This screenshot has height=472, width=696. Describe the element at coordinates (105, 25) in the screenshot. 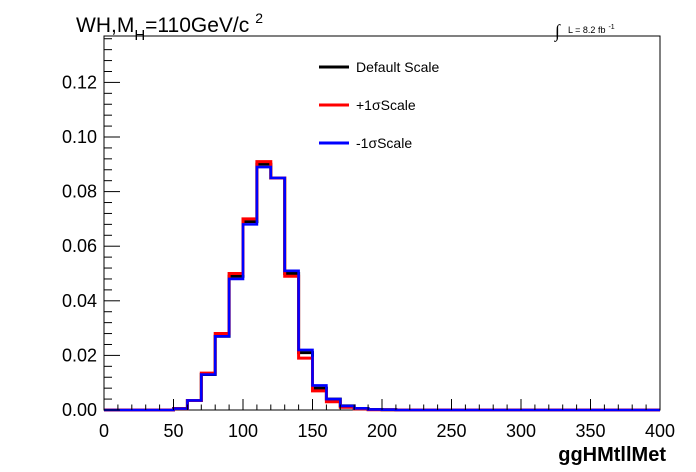

I see `title-main: WH,M` at that location.